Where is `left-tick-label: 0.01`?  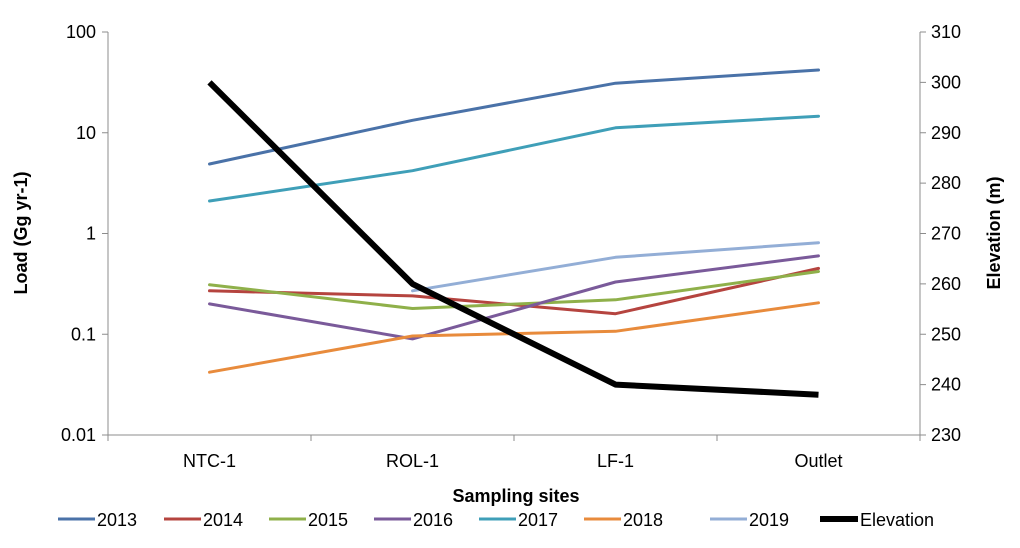
left-tick-label: 0.01 is located at coordinates (78, 435).